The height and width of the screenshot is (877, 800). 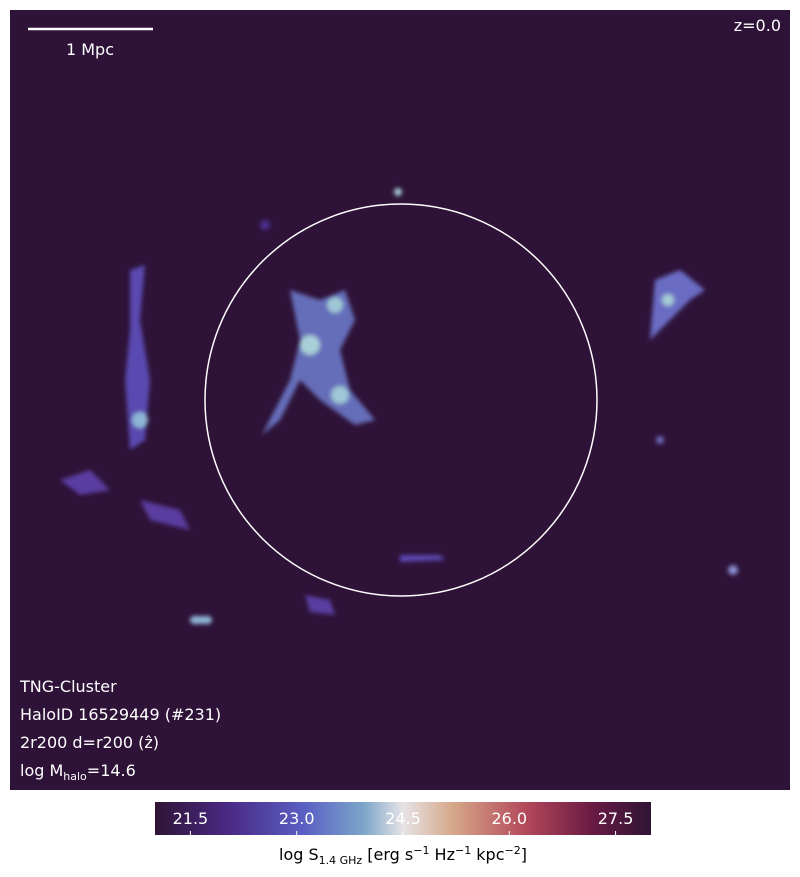 What do you see at coordinates (297, 818) in the screenshot?
I see `colorbar-tick-label: 23.0` at bounding box center [297, 818].